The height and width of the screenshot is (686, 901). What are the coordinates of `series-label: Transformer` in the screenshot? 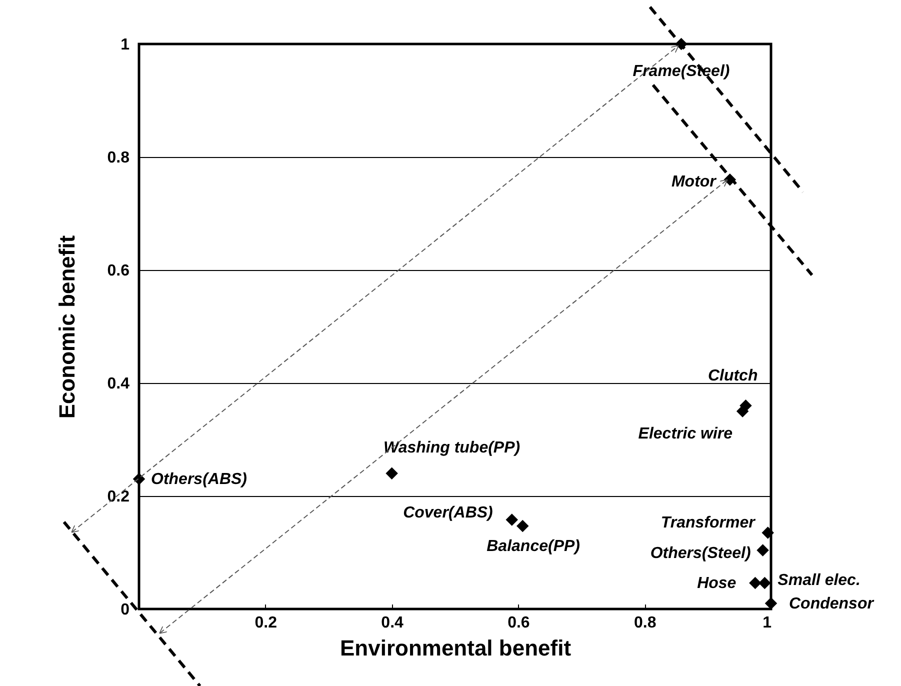 It's located at (708, 523).